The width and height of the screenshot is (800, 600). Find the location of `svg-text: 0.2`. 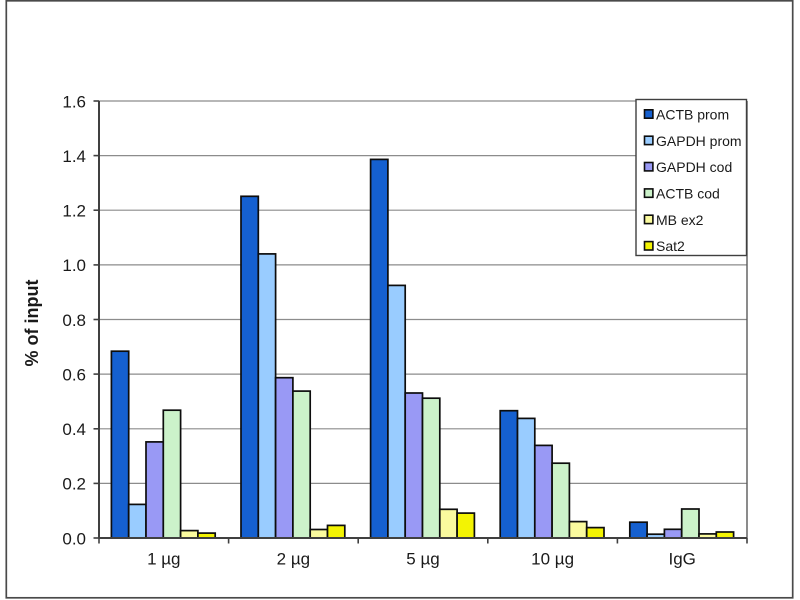

svg-text: 0.2 is located at coordinates (74, 484).